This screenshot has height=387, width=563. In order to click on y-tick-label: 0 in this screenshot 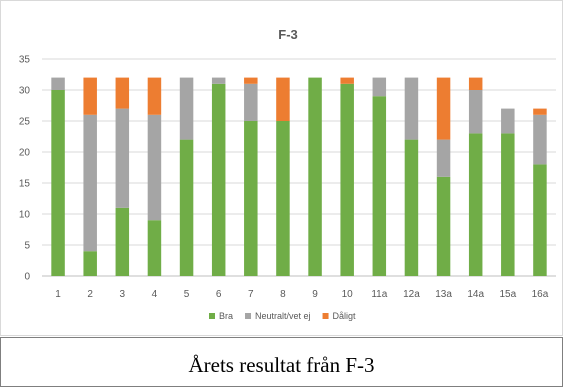, I will do `click(27, 277)`.